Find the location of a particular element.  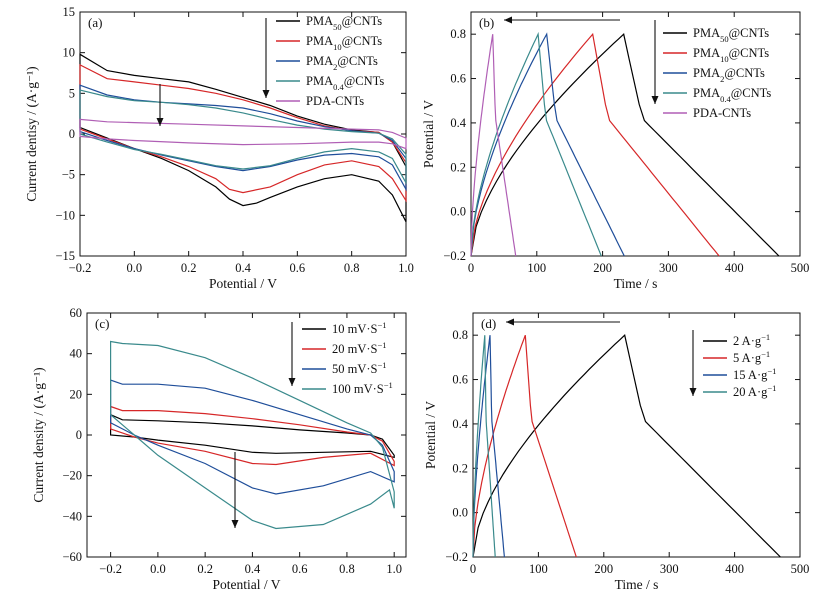

legend-entry: 100 mV·S−1 is located at coordinates (362, 388).